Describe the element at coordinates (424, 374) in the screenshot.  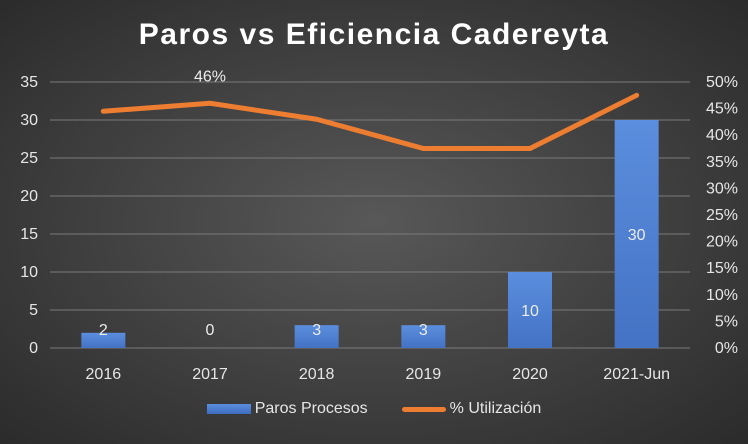
I see `x-tick-label: 2019` at that location.